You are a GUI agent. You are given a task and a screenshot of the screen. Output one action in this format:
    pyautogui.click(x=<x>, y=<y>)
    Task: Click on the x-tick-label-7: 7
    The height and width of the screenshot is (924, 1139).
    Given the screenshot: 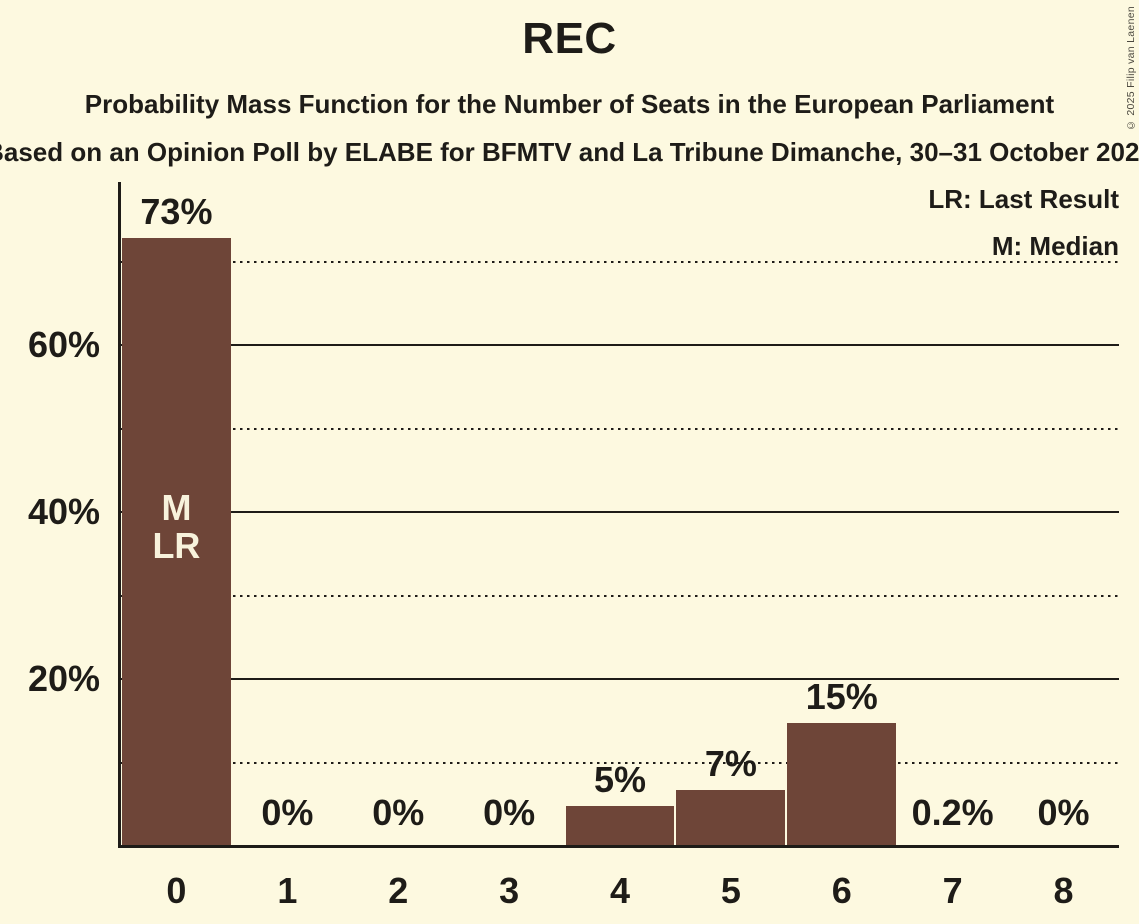 What is the action you would take?
    pyautogui.click(x=952, y=890)
    